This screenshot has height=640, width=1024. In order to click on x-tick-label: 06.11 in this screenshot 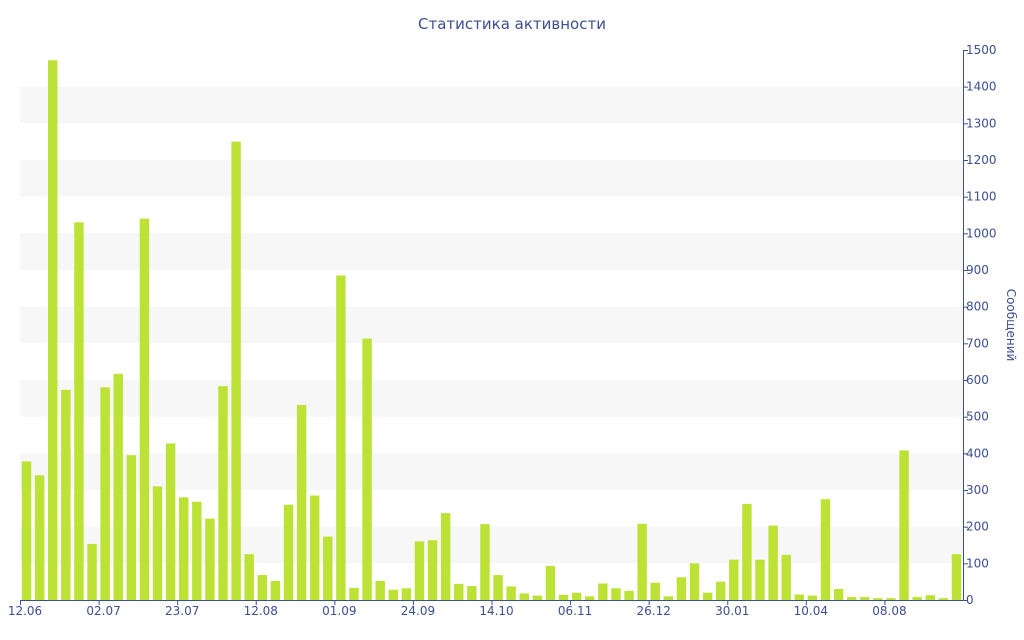, I will do `click(575, 611)`.